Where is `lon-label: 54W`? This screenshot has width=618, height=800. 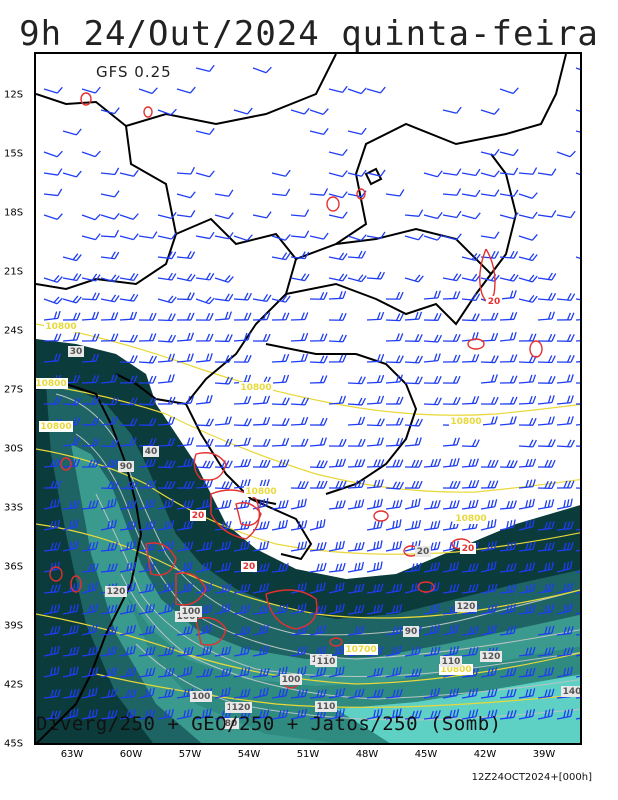 lon-label: 54W is located at coordinates (249, 754).